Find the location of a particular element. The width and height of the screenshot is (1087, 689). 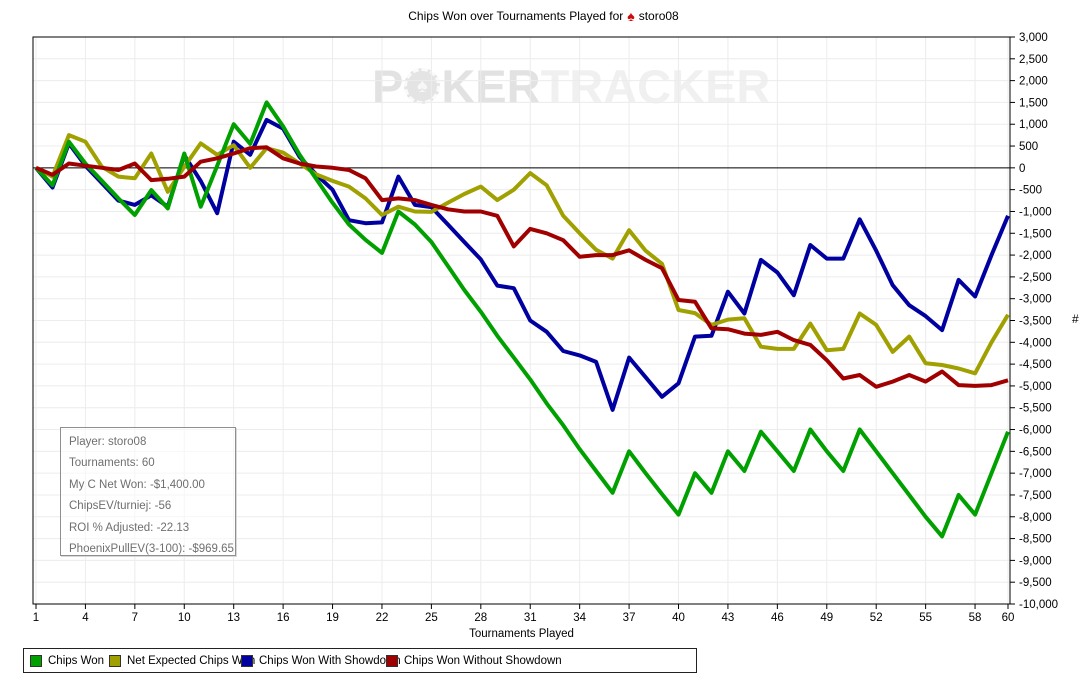

pokertracker-watermark: P ♠ KER TRACKER is located at coordinates (571, 86).